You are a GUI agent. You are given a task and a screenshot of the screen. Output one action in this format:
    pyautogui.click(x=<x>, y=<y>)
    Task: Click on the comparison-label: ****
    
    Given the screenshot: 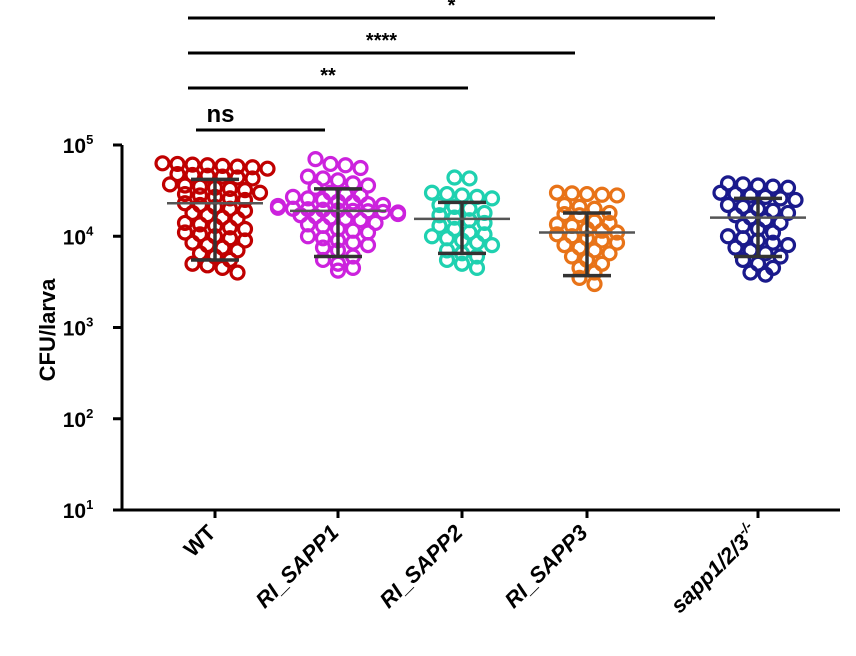 What is the action you would take?
    pyautogui.click(x=381, y=41)
    